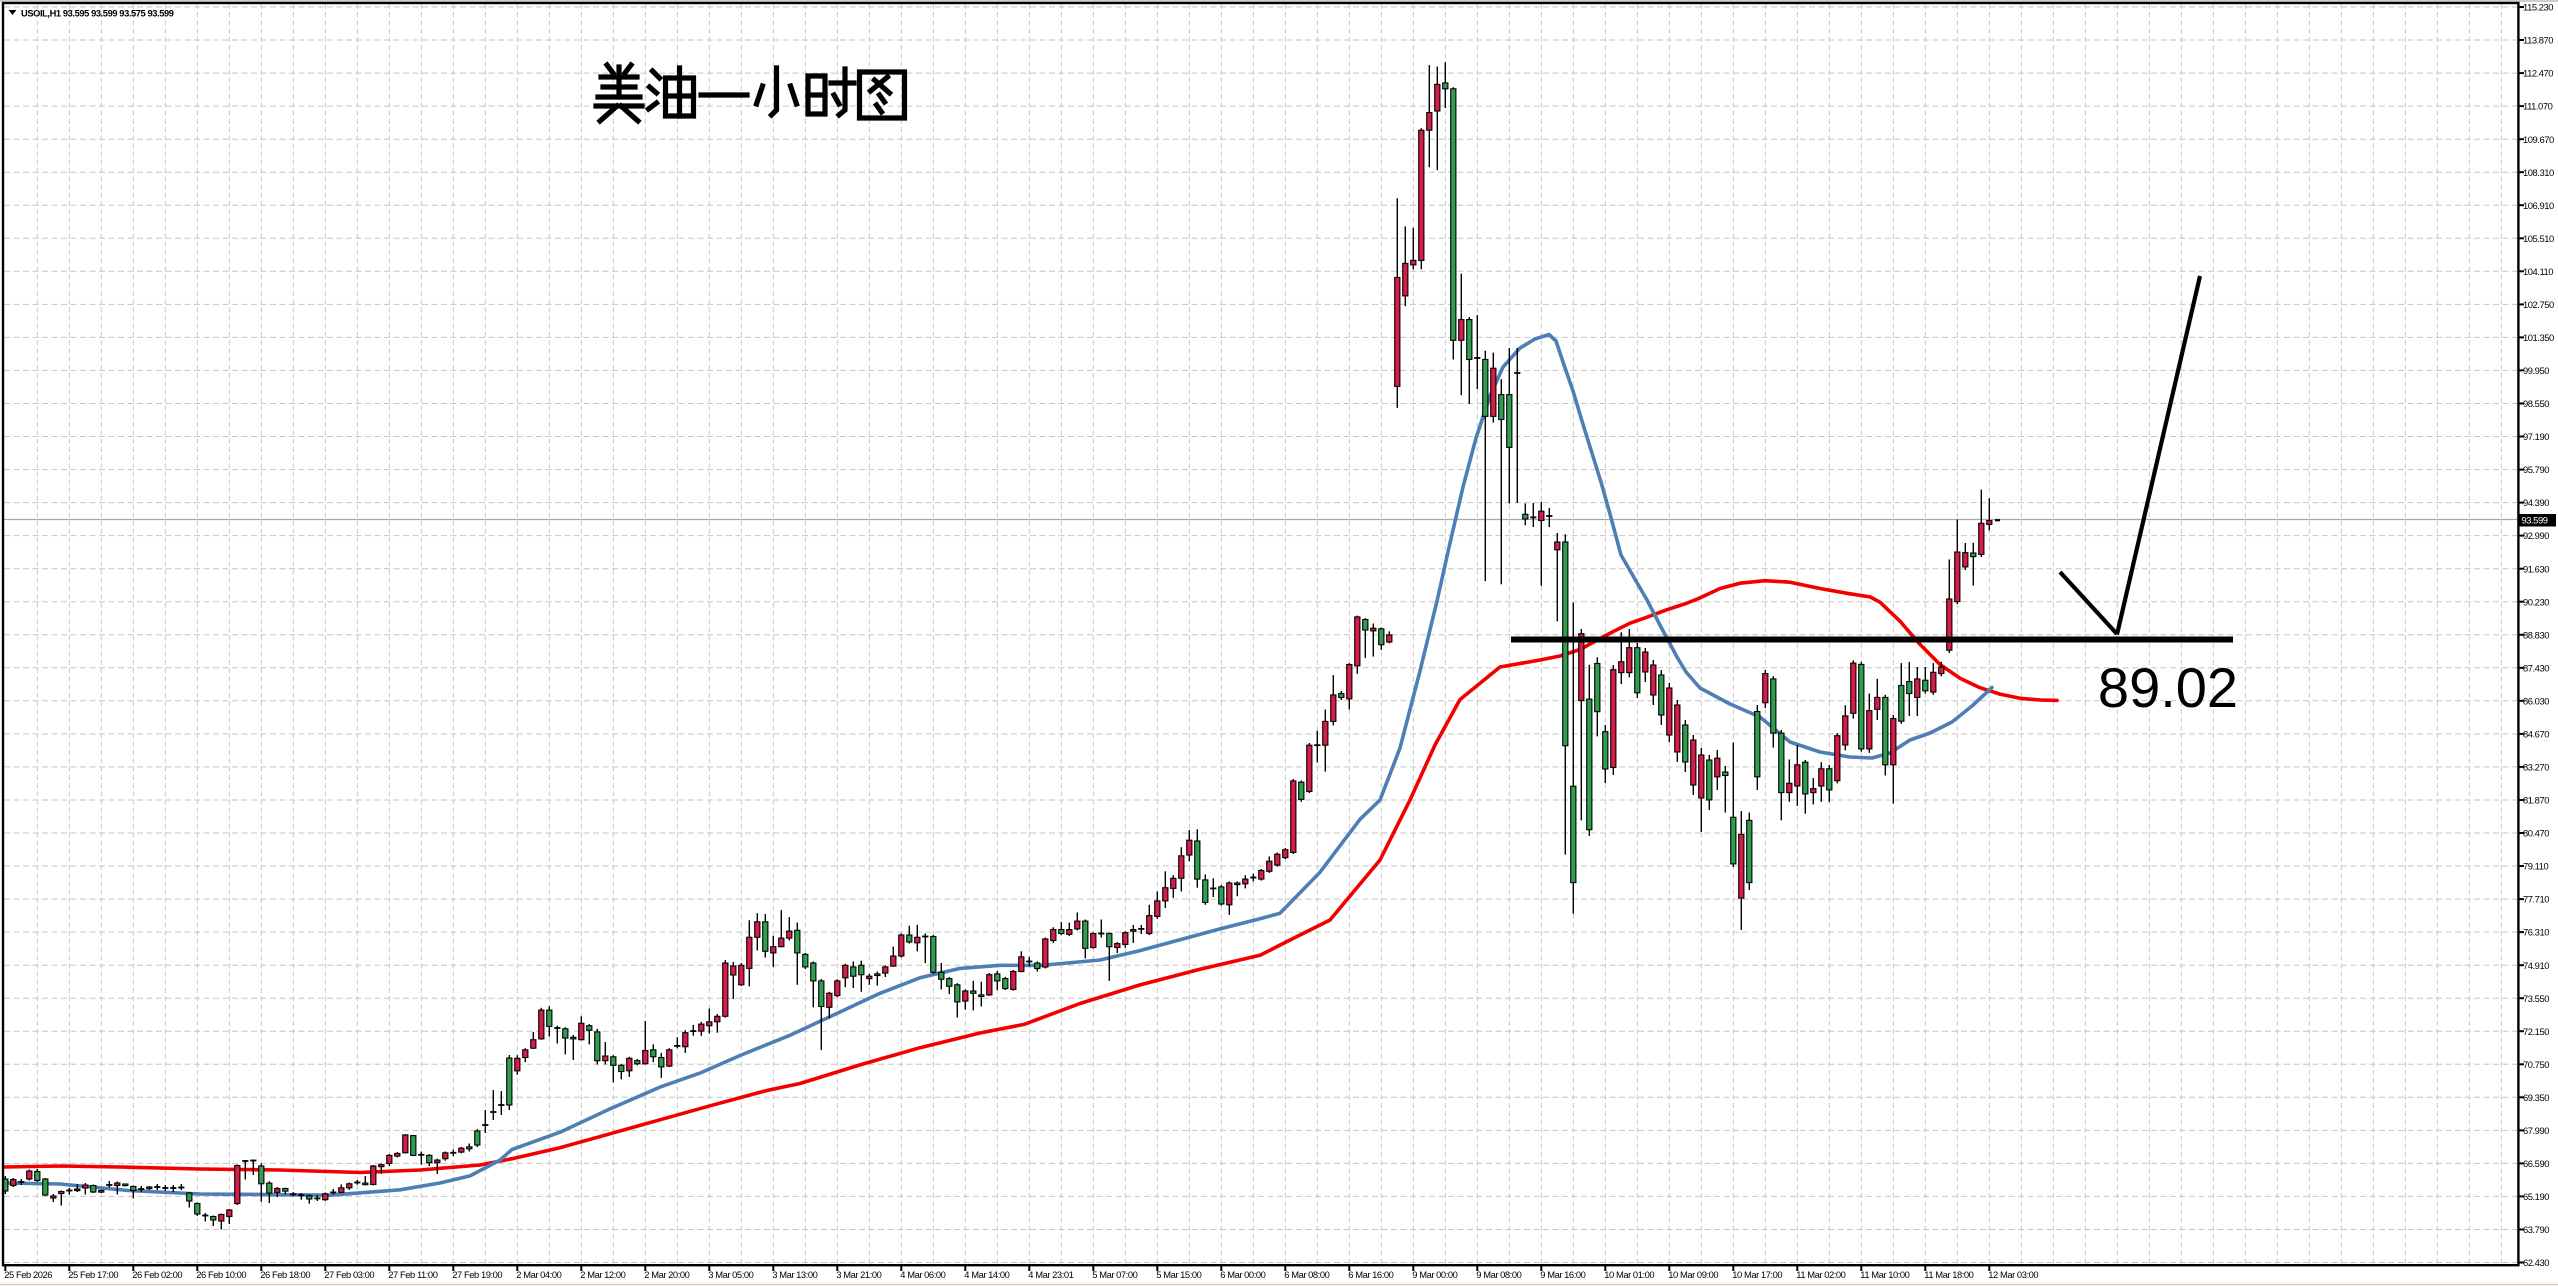  Describe the element at coordinates (666, 1274) in the screenshot. I see `svg-text: 2 Mar 20:00` at that location.